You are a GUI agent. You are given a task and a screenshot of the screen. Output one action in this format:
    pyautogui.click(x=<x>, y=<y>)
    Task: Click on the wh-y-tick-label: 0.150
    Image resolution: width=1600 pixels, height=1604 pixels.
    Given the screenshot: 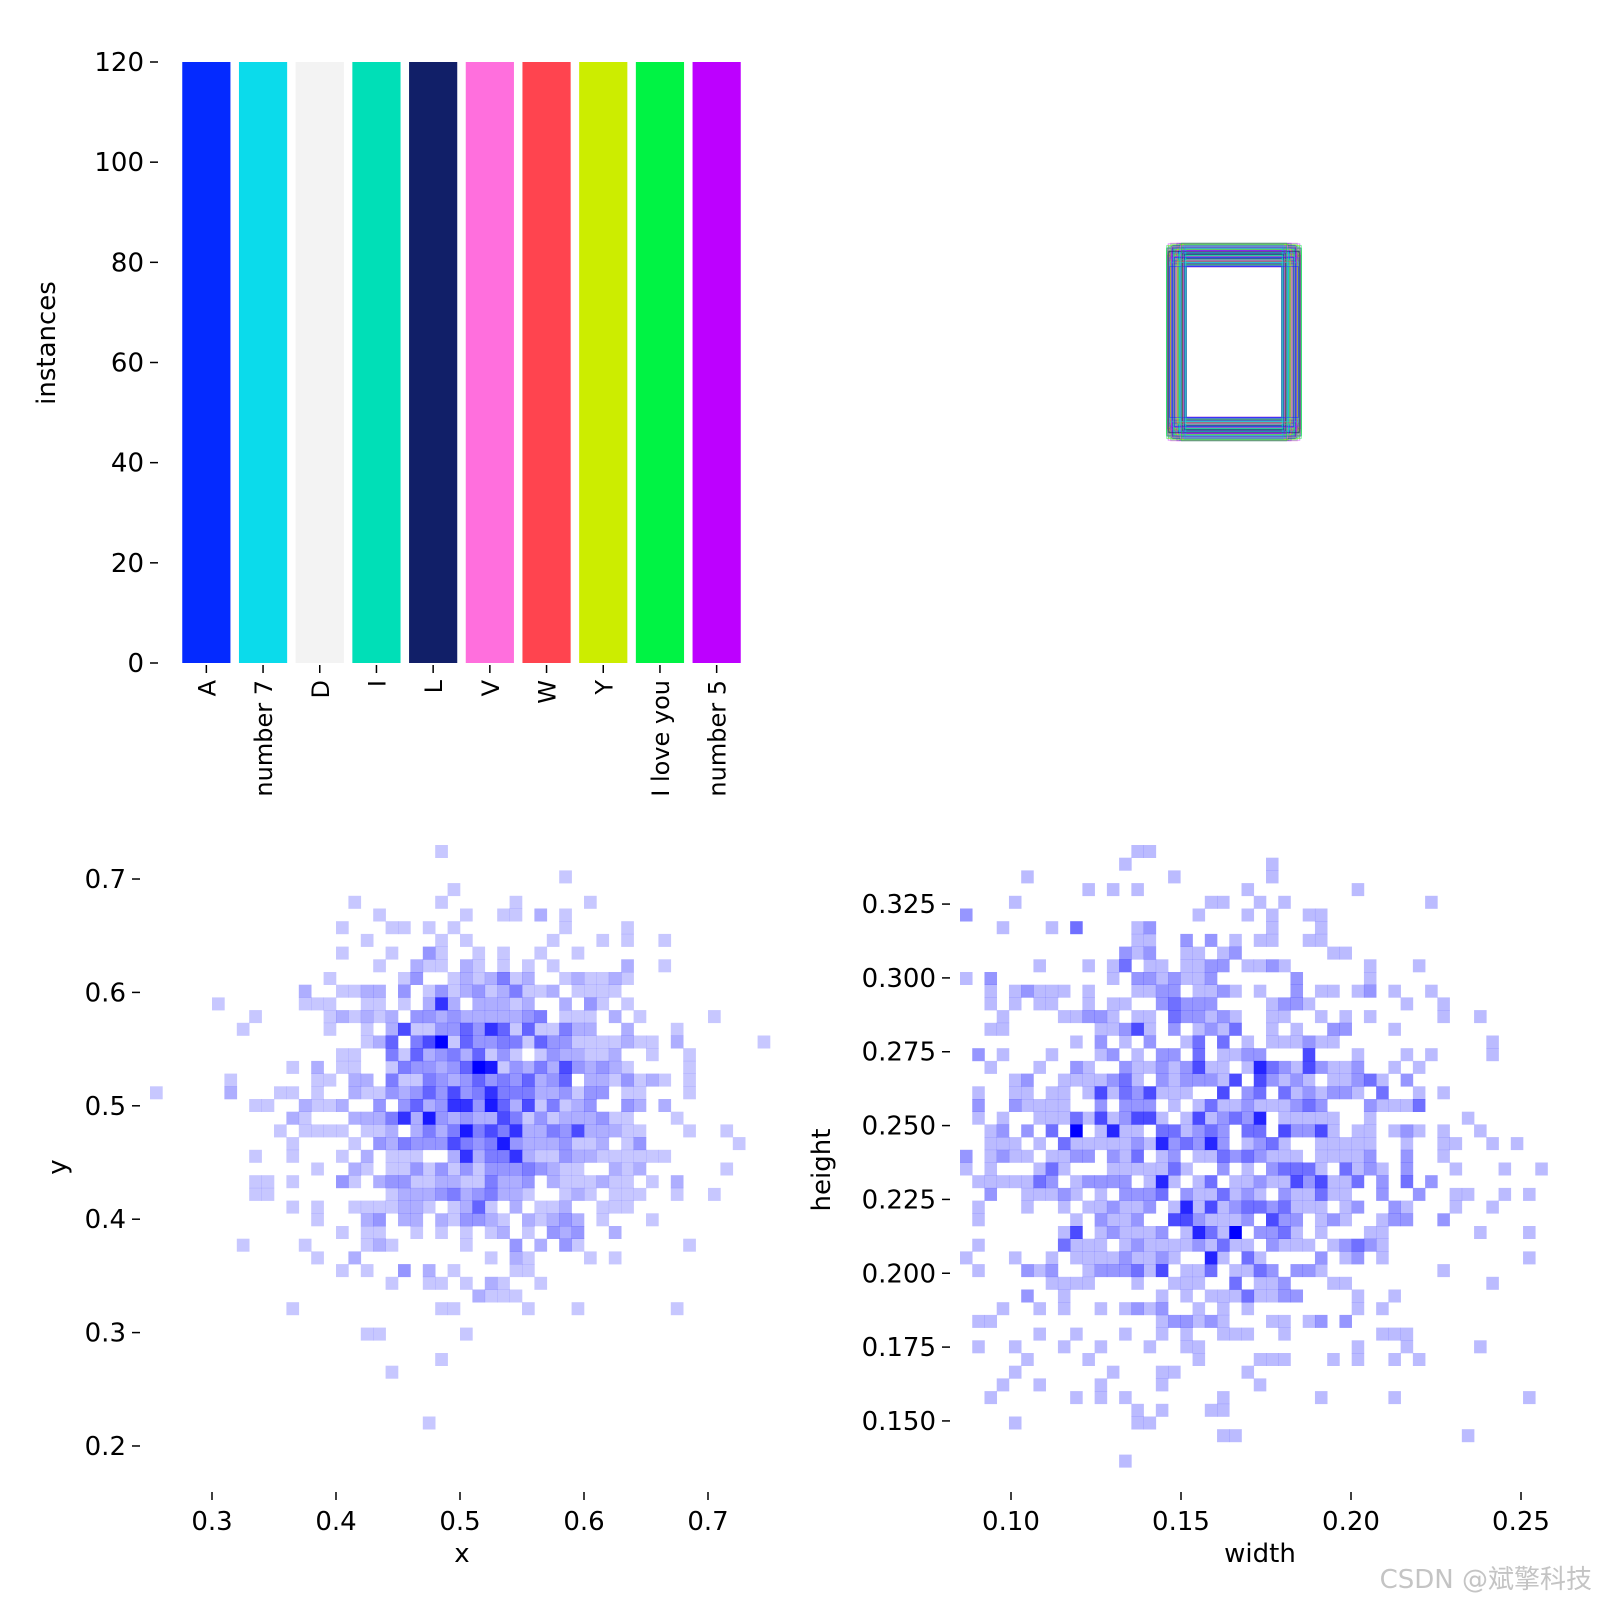 What is the action you would take?
    pyautogui.click(x=899, y=1422)
    